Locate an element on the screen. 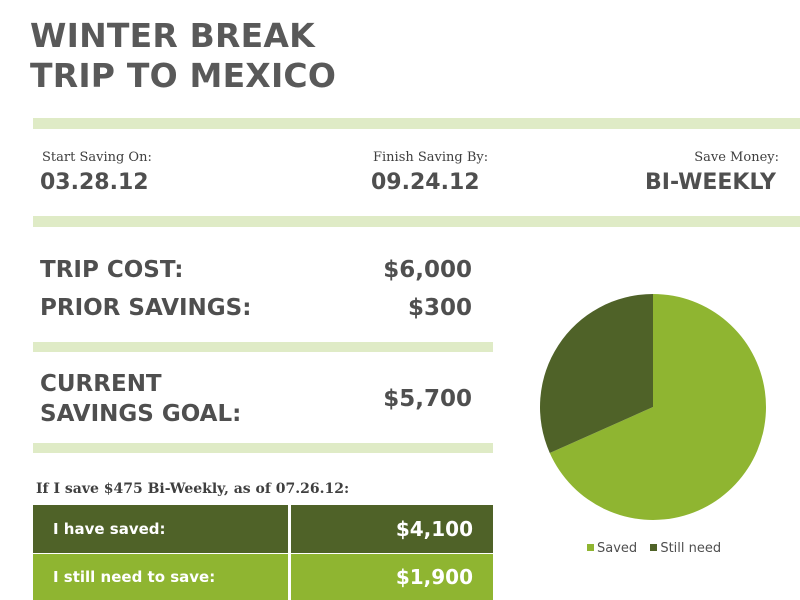 The image size is (800, 600). prior-savings-label: PRIOR SAVINGS: is located at coordinates (146, 308).